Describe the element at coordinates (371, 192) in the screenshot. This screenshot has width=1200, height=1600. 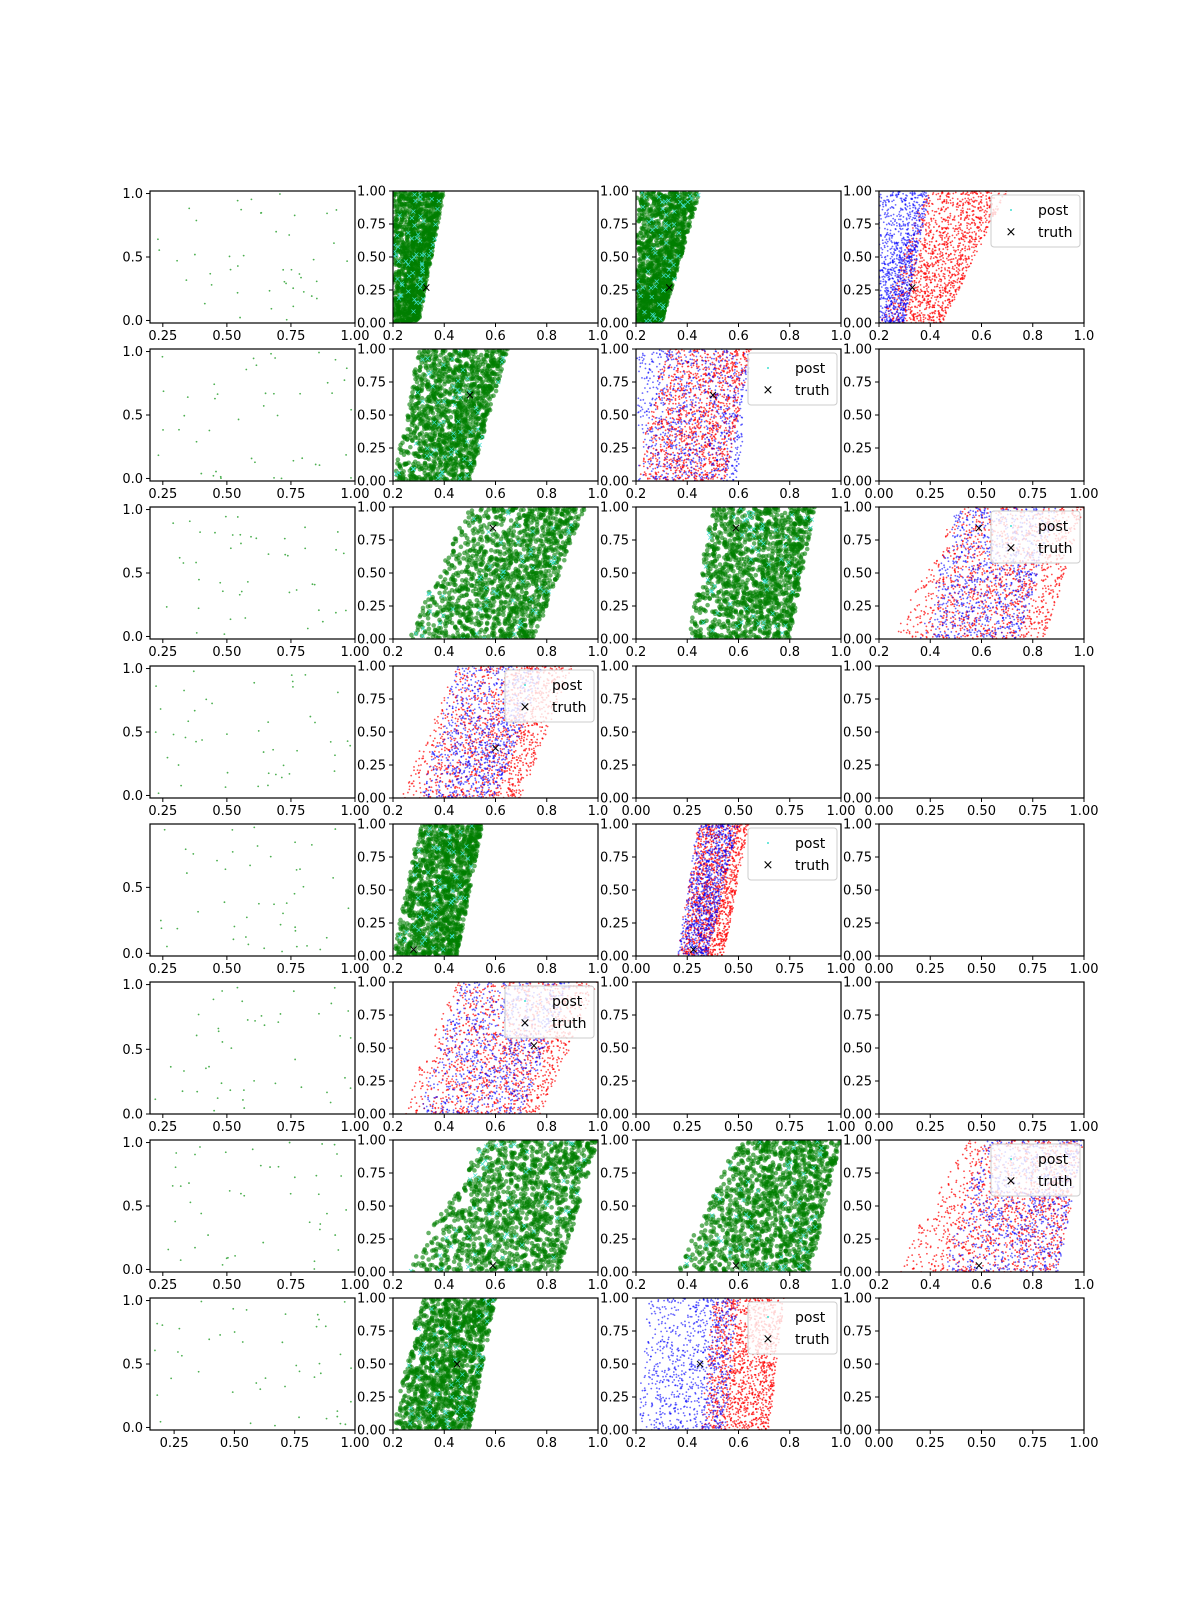
I see `y-tick-label: 1.00` at that location.